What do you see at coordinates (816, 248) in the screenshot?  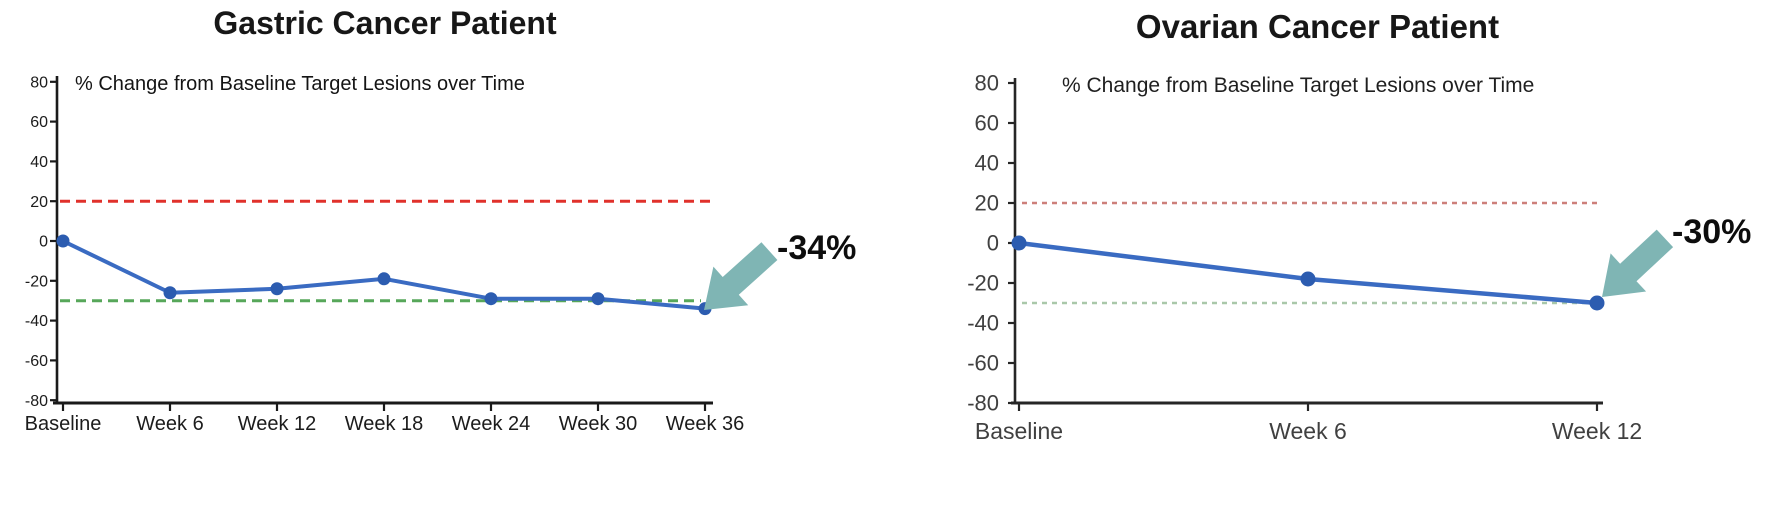 I see `annotation-label: -34%` at bounding box center [816, 248].